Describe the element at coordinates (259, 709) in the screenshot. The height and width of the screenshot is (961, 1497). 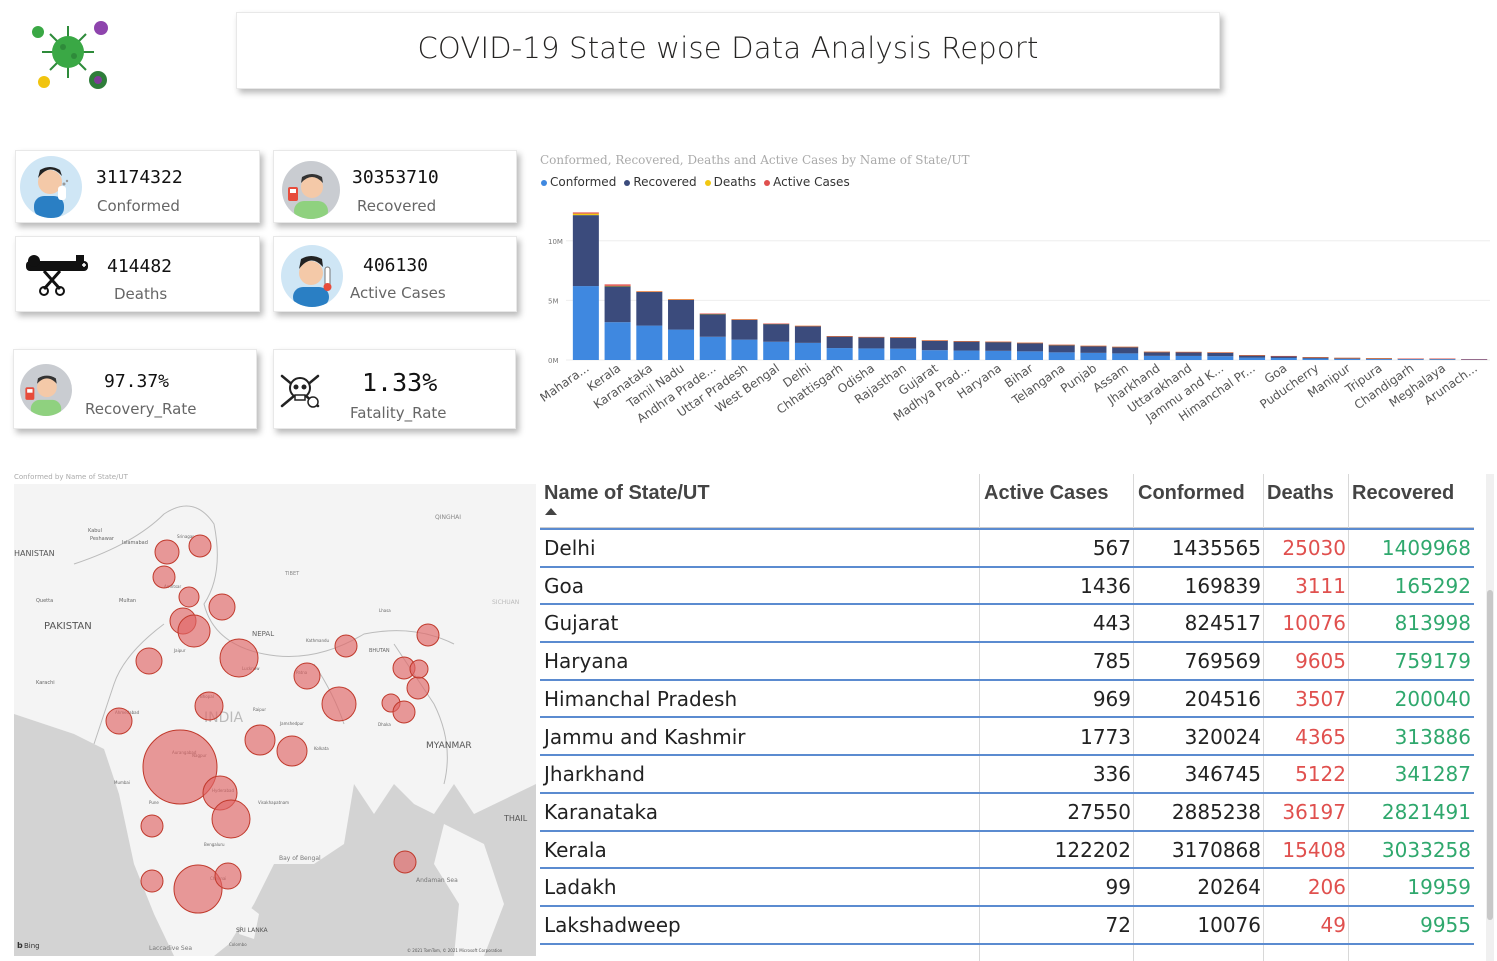
I see `map-label: Raipur` at that location.